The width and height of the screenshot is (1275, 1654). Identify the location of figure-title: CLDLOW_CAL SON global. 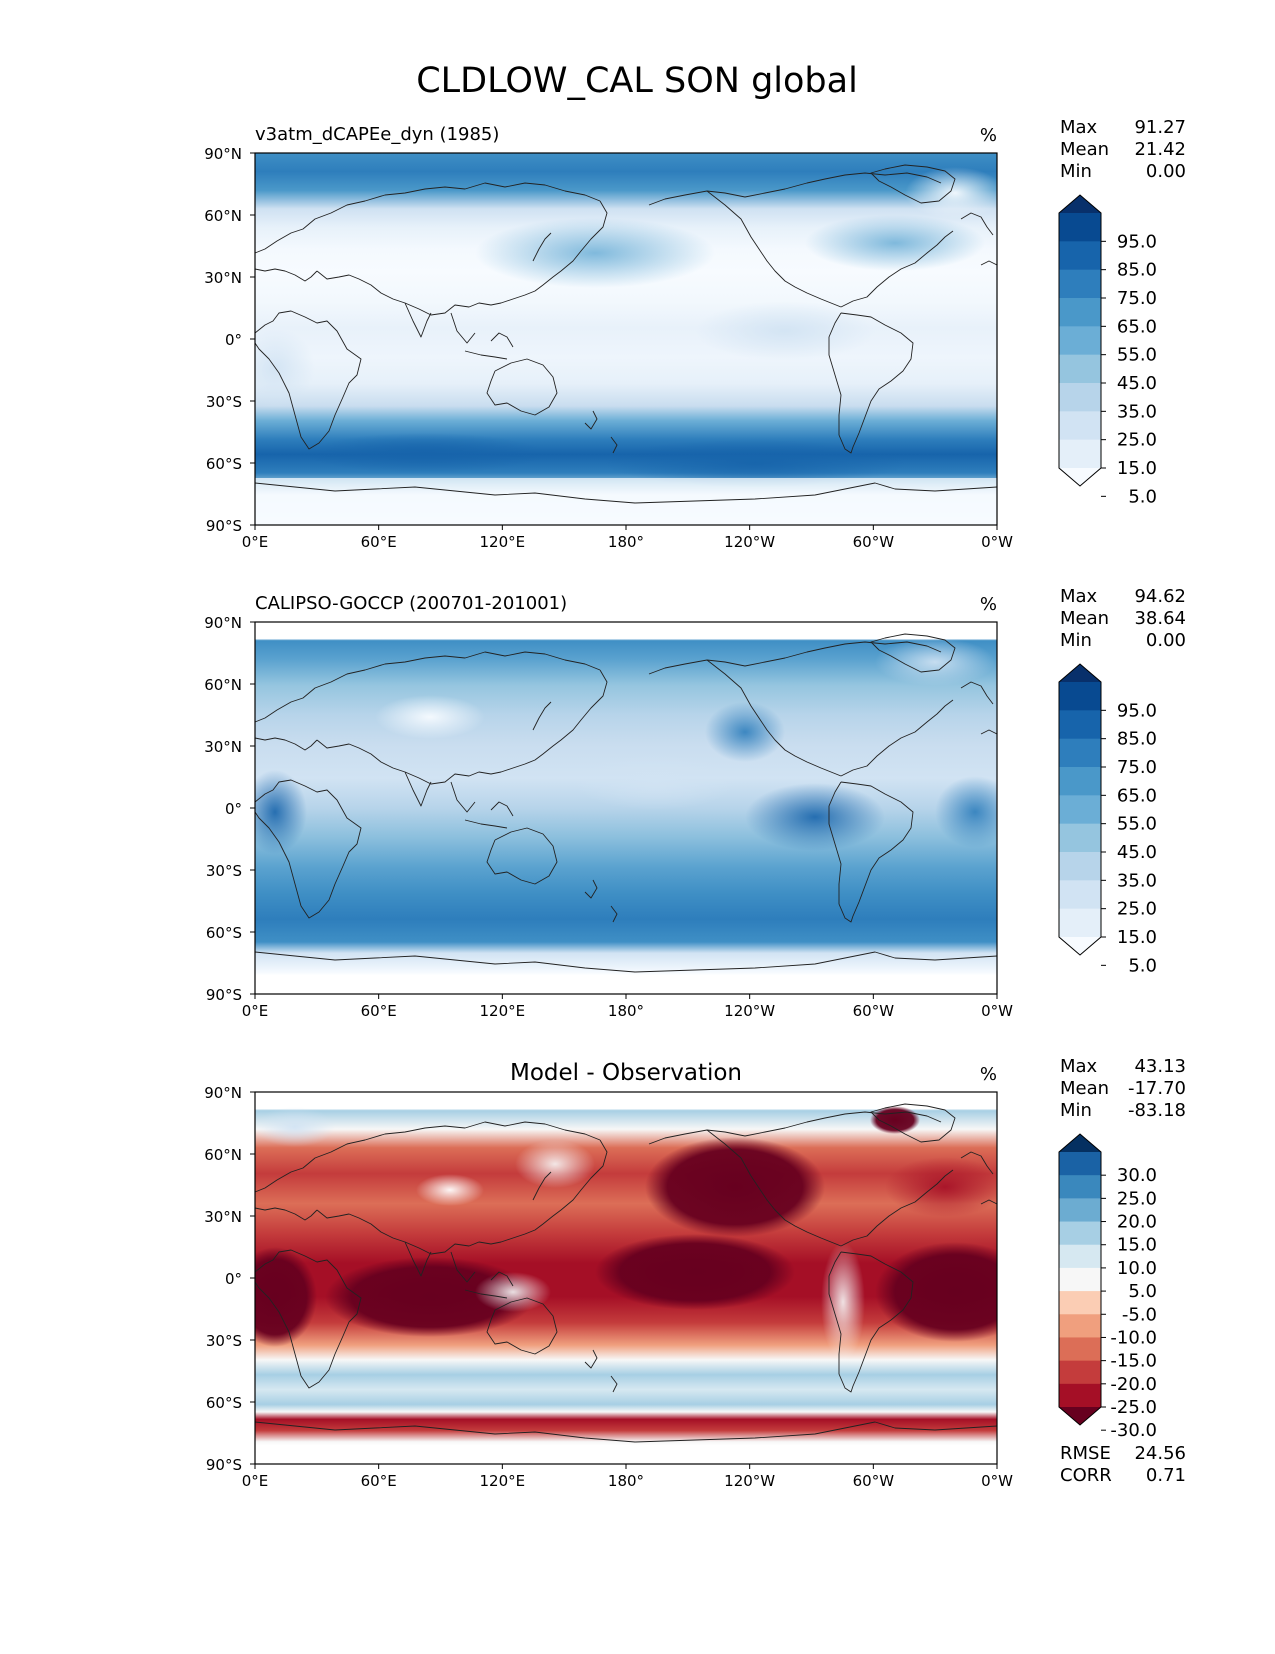
(637, 81).